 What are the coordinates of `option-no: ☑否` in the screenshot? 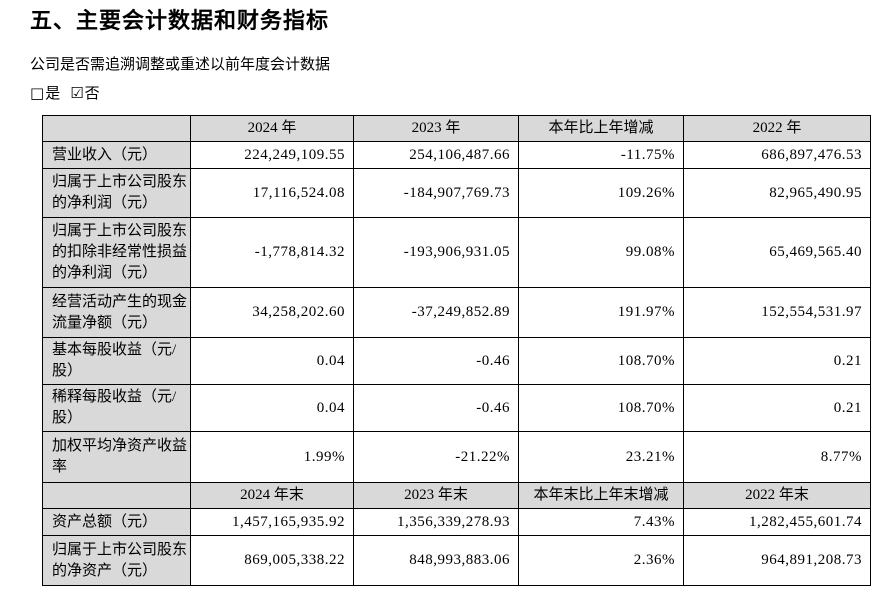 It's located at (85, 93).